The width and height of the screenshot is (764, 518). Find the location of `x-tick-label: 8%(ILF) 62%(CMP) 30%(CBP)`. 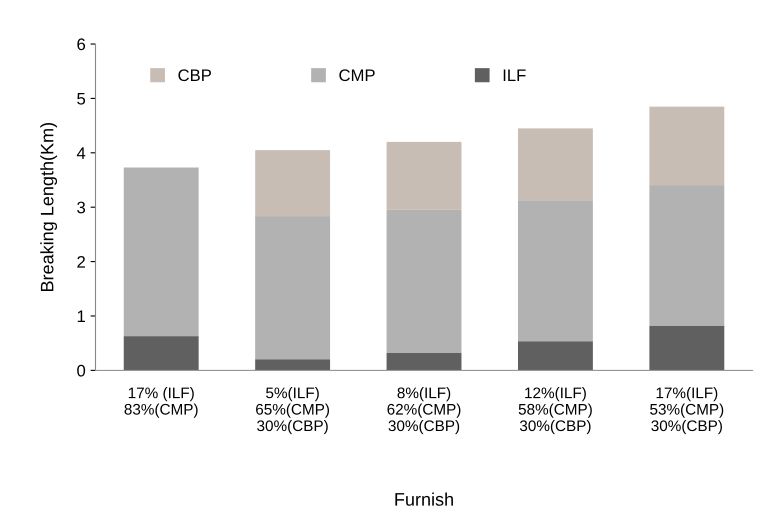

x-tick-label: 8%(ILF) 62%(CMP) 30%(CBP) is located at coordinates (423, 410).